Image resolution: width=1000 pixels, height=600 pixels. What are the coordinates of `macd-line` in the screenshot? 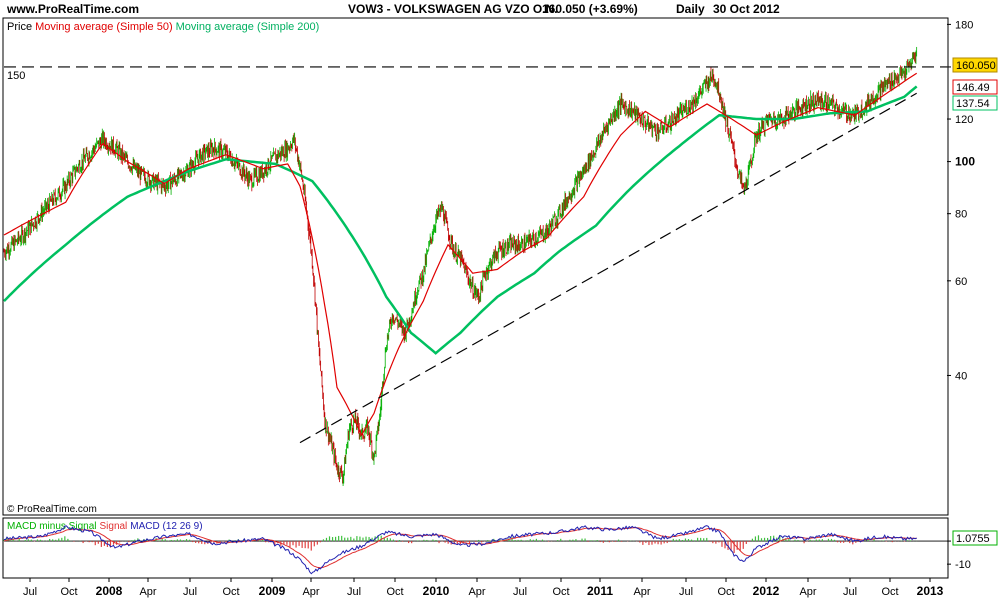 It's located at (460, 550).